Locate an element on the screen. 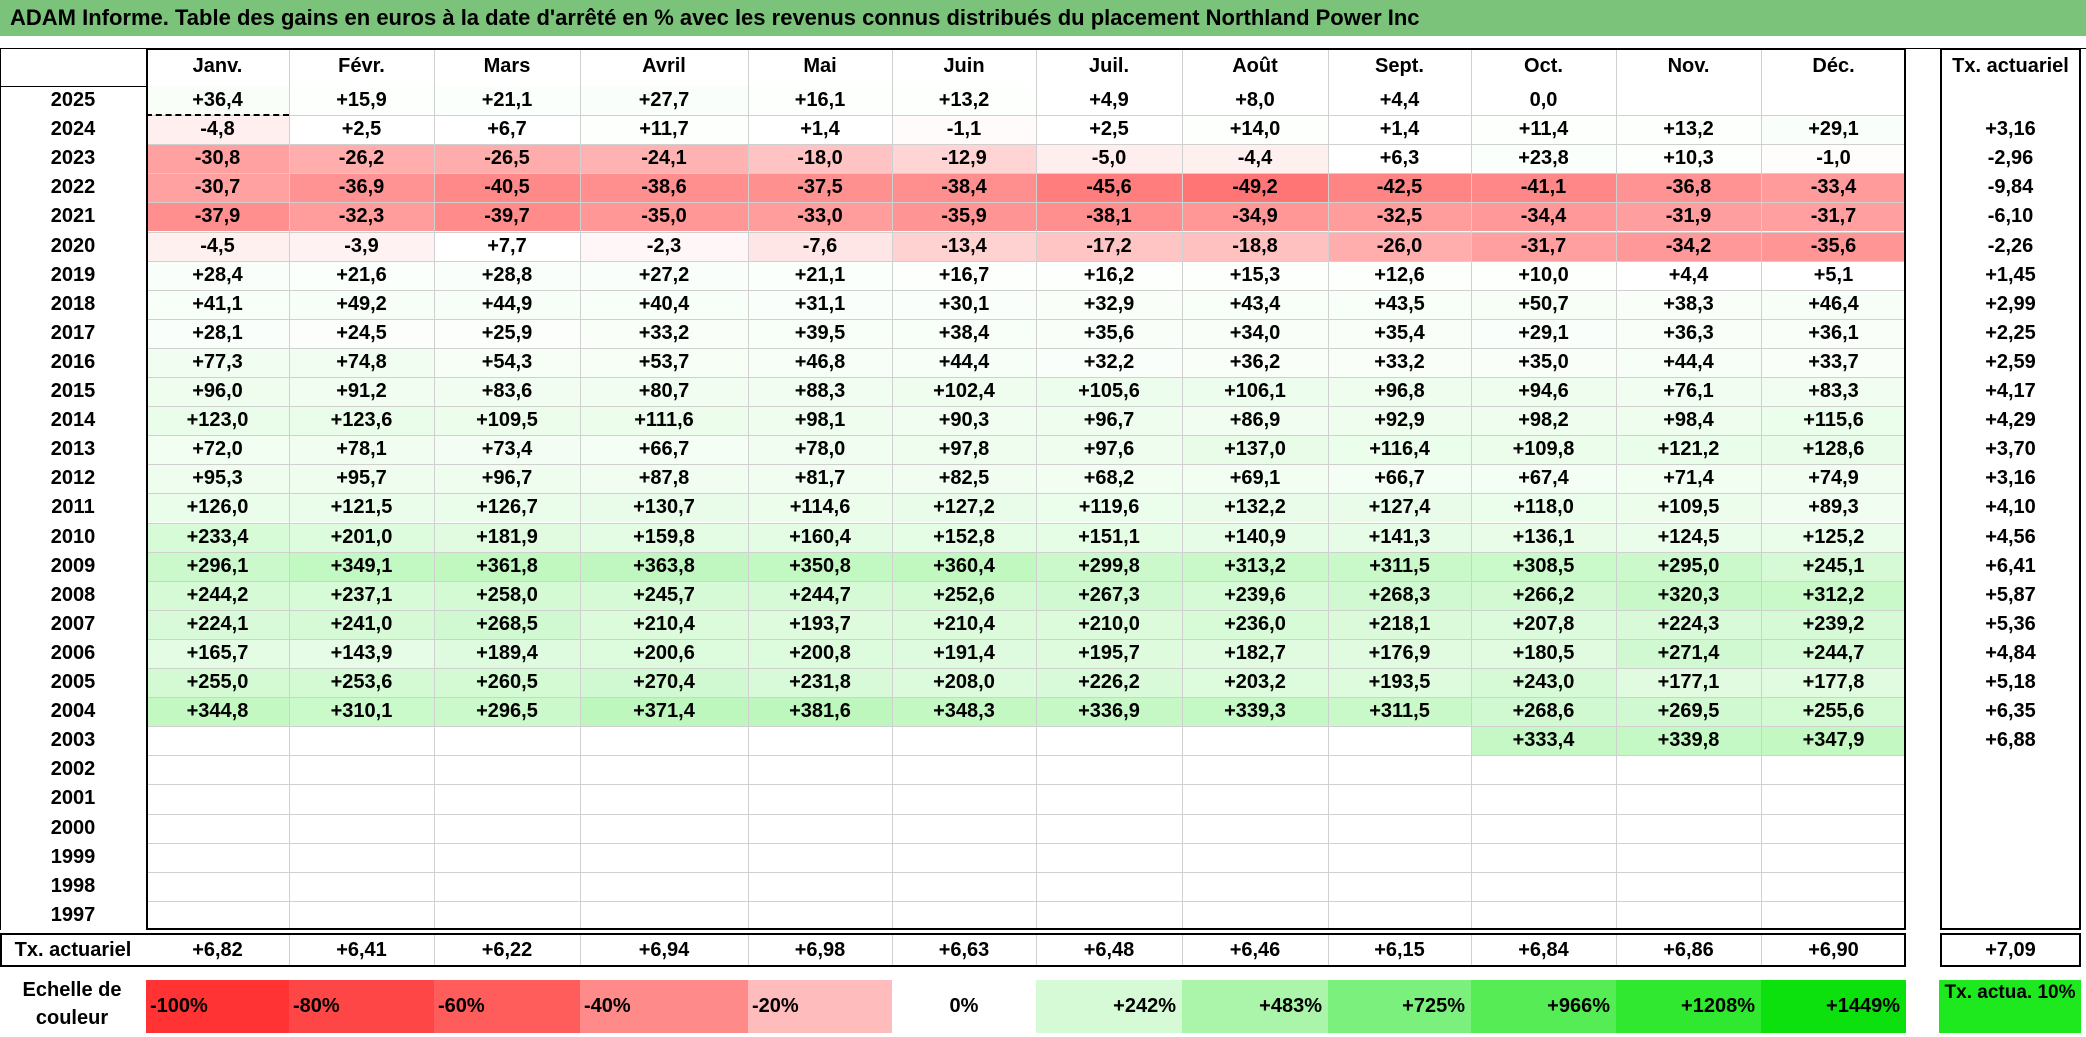  heatmap-cell: +118,0 is located at coordinates (1543, 508).